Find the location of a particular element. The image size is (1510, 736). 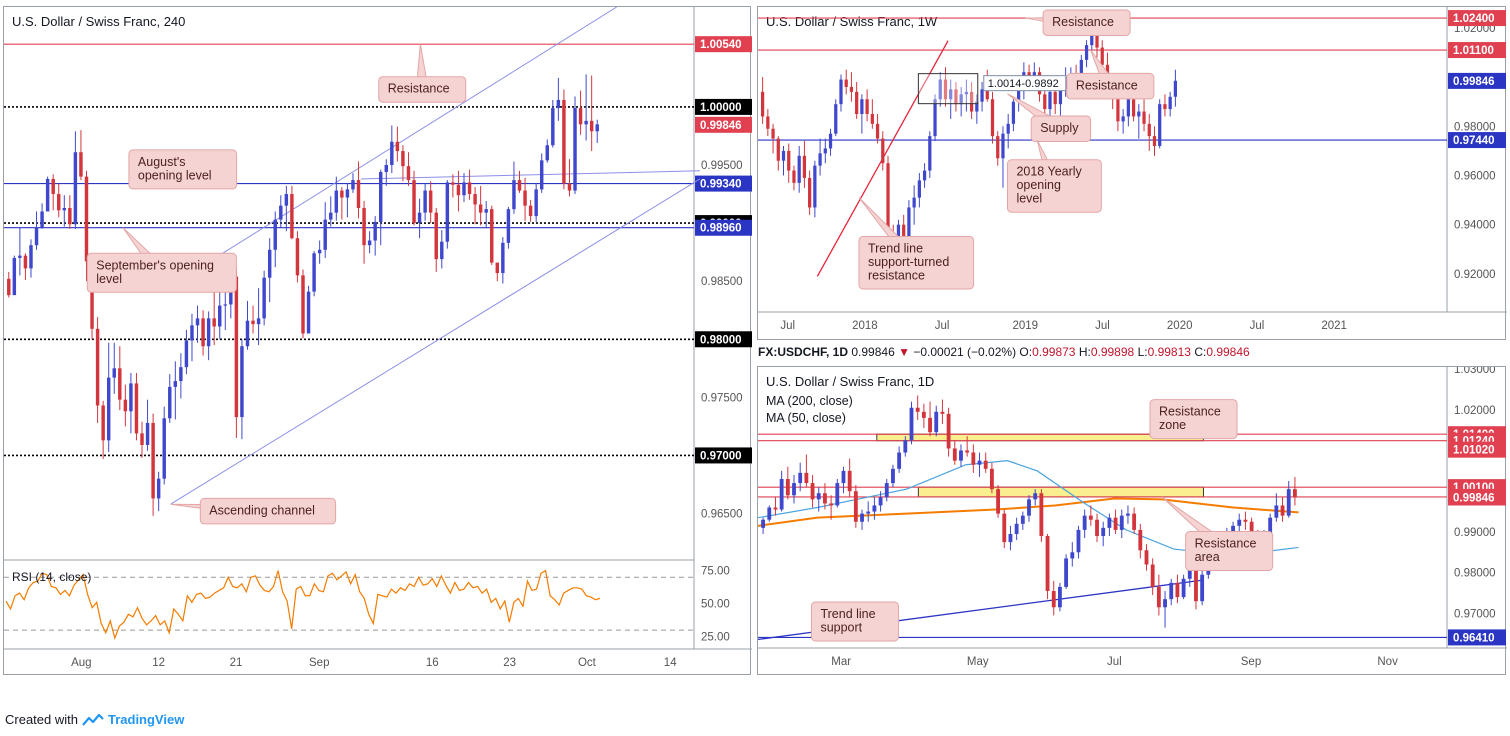

price-badge-label: 0.96410 is located at coordinates (1474, 638).